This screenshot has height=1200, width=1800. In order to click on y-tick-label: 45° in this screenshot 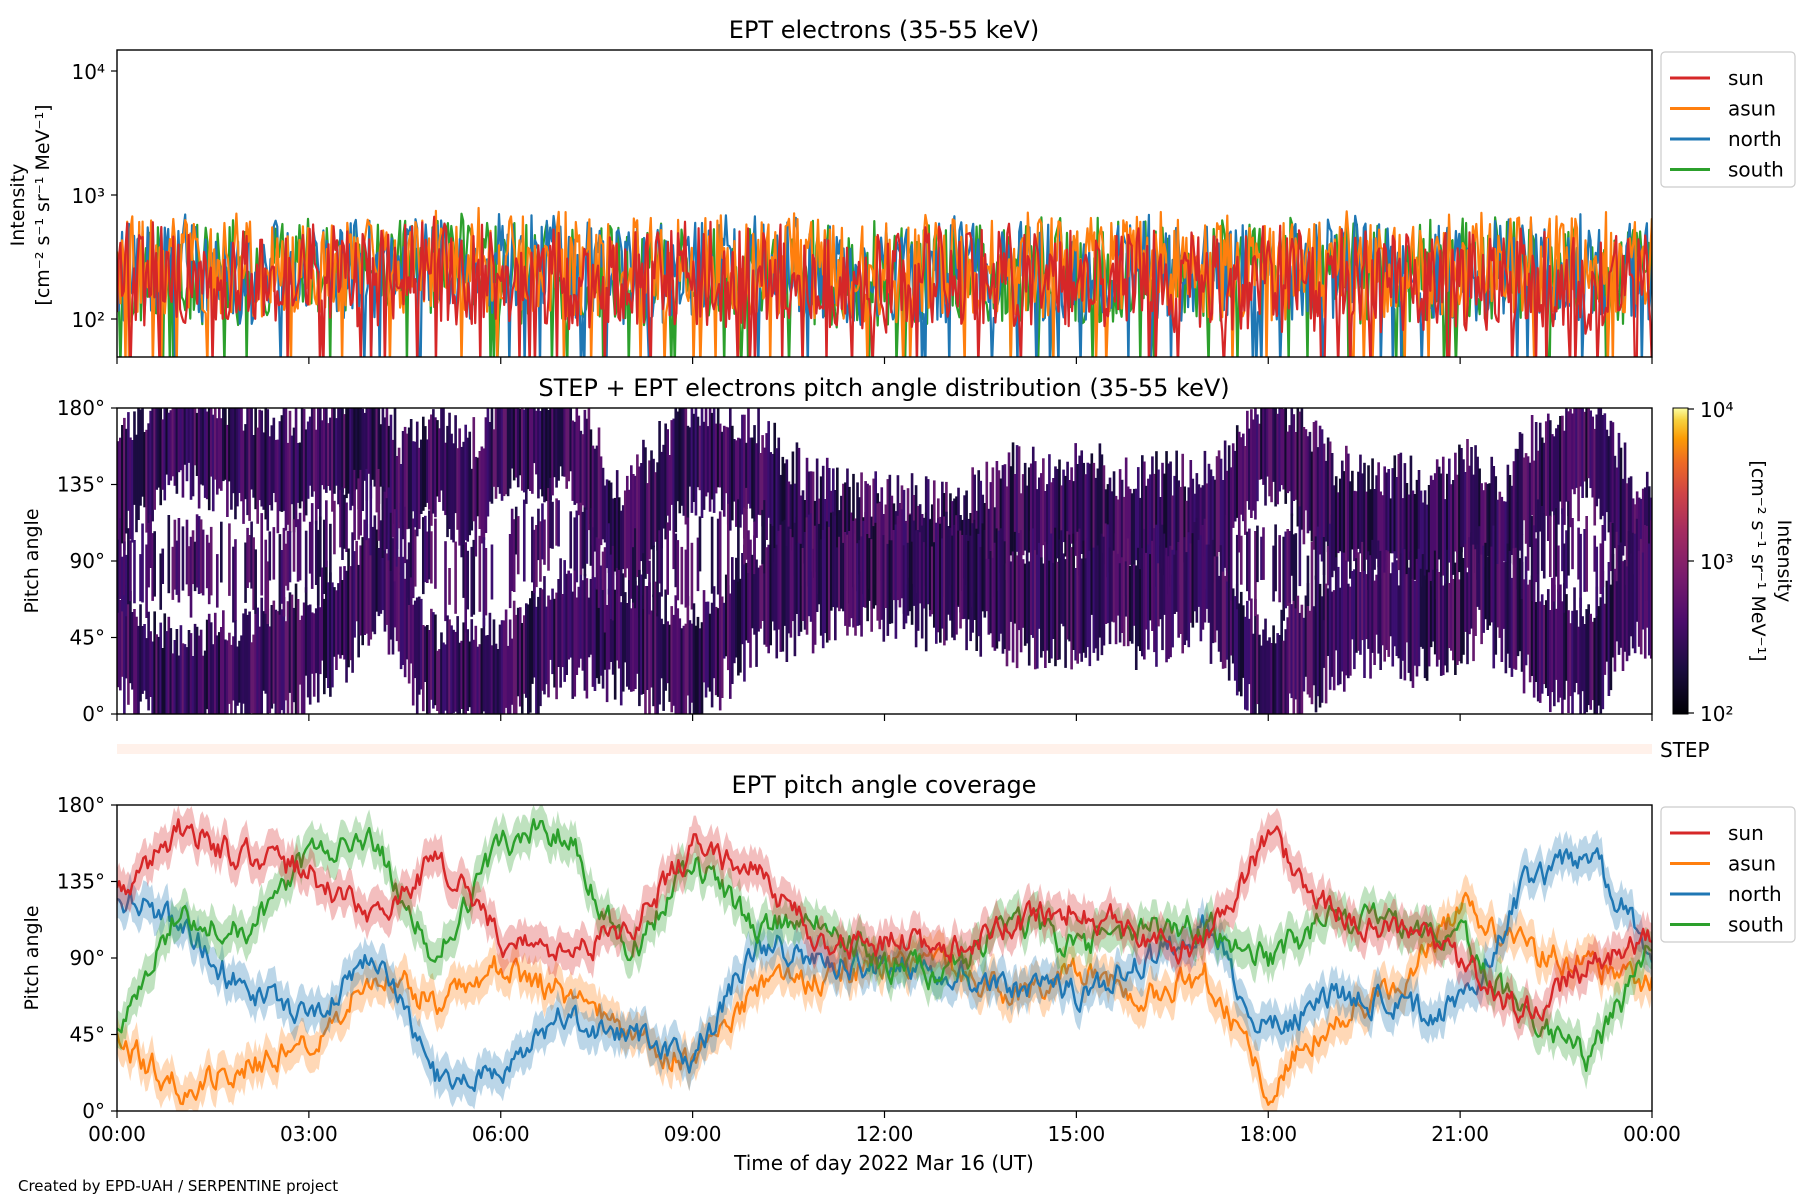, I will do `click(87, 1035)`.